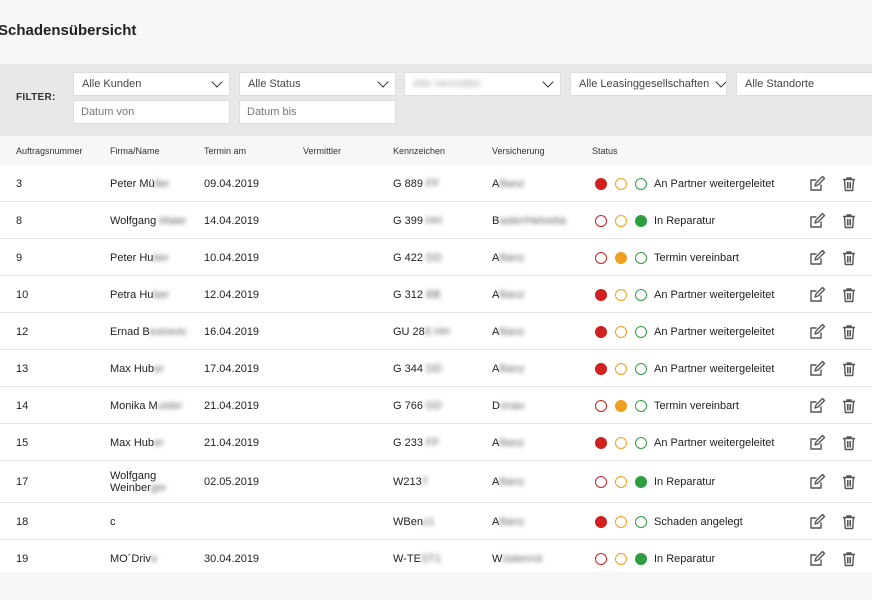 This screenshot has height=600, width=872. I want to click on standorte-select: Alle Standorte, so click(804, 84).